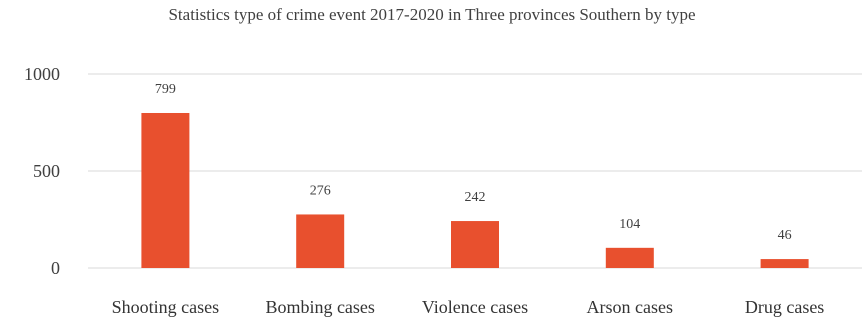 This screenshot has width=864, height=323. What do you see at coordinates (42, 74) in the screenshot?
I see `y-tick-label: 1000` at bounding box center [42, 74].